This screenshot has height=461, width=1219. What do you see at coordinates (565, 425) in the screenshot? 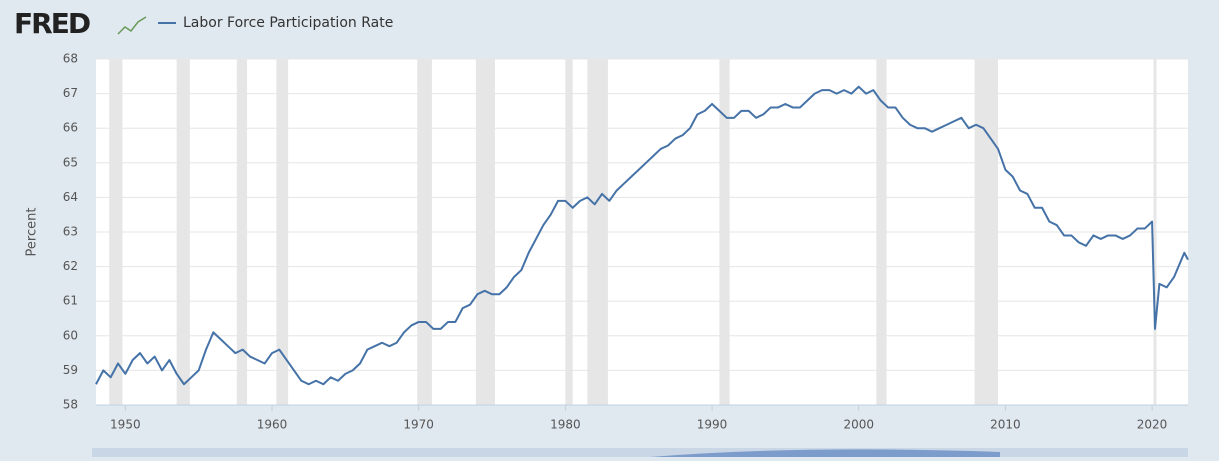
I see `x-tick-label: 1980` at bounding box center [565, 425].